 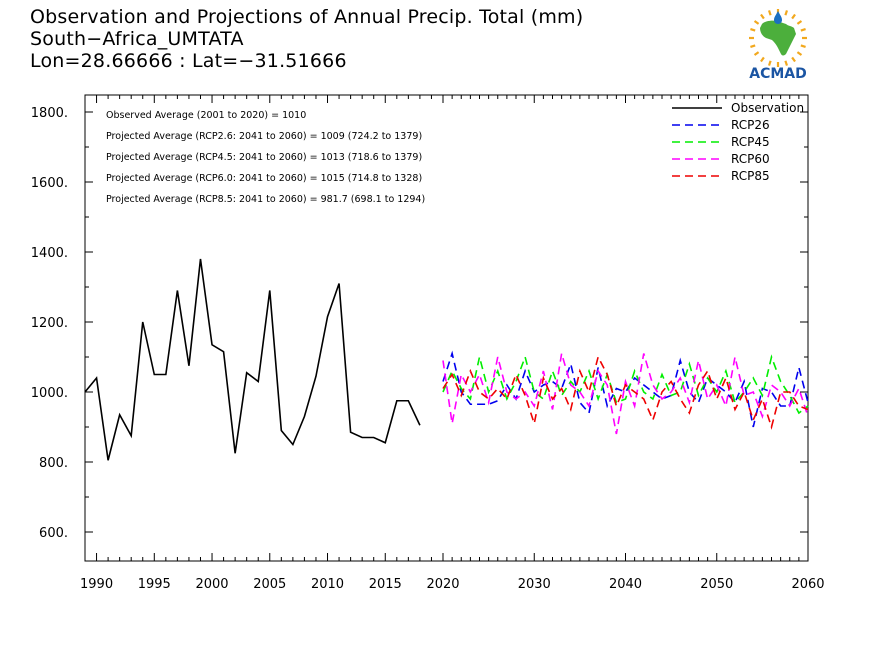 I want to click on series-line-rcp60, so click(x=625, y=394).